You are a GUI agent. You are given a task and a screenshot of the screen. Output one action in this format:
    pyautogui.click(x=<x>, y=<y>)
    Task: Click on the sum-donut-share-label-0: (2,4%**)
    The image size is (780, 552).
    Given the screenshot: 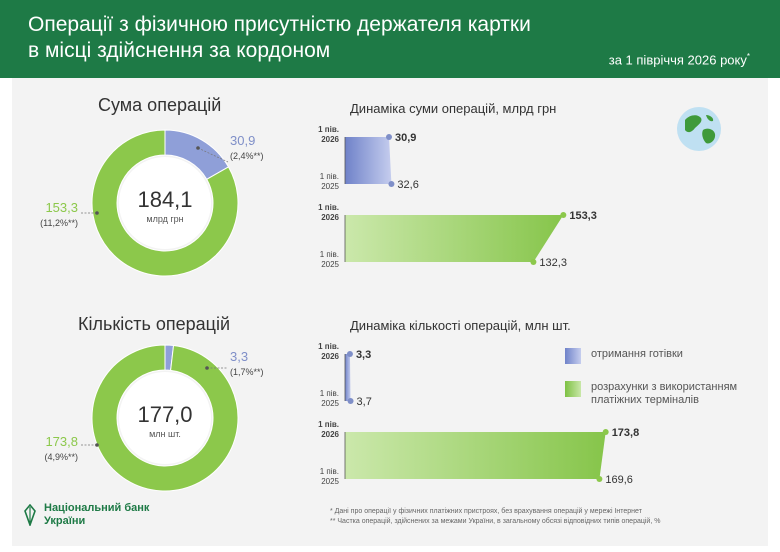 What is the action you would take?
    pyautogui.click(x=247, y=156)
    